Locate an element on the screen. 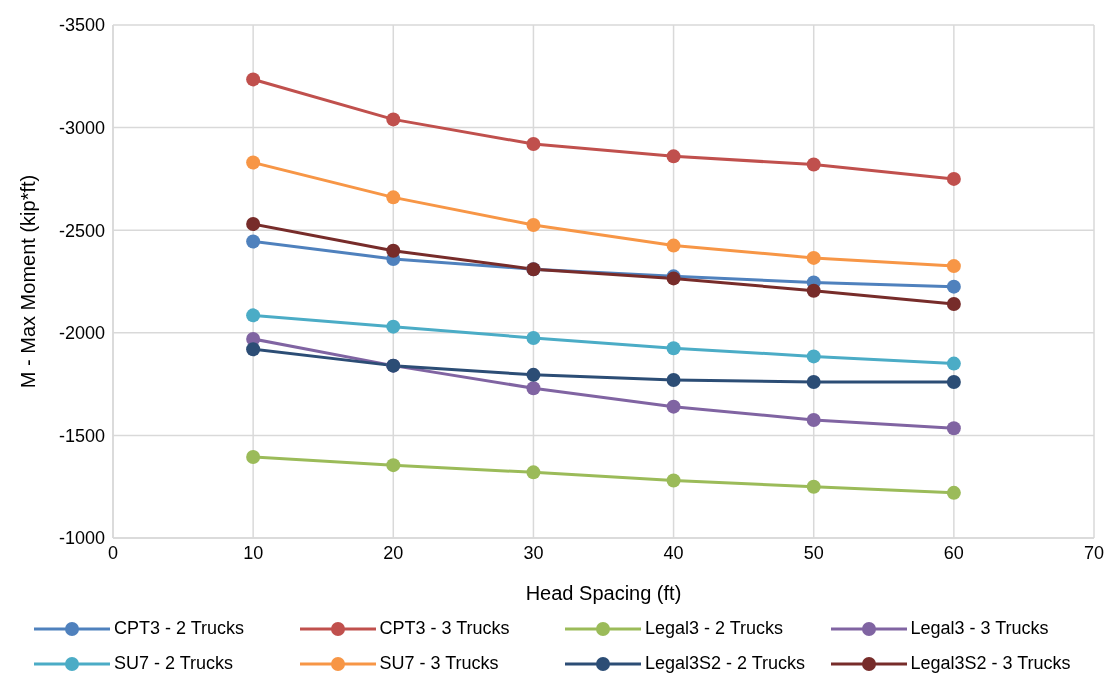  legend-label: CPT3 - 3 Trucks is located at coordinates (444, 628).